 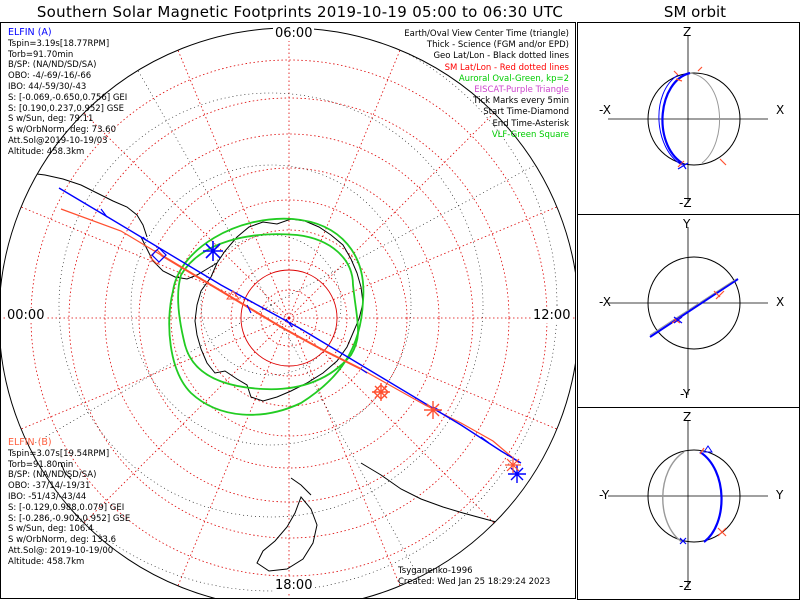 I want to click on orbit-title: SM orbit, so click(x=695, y=12).